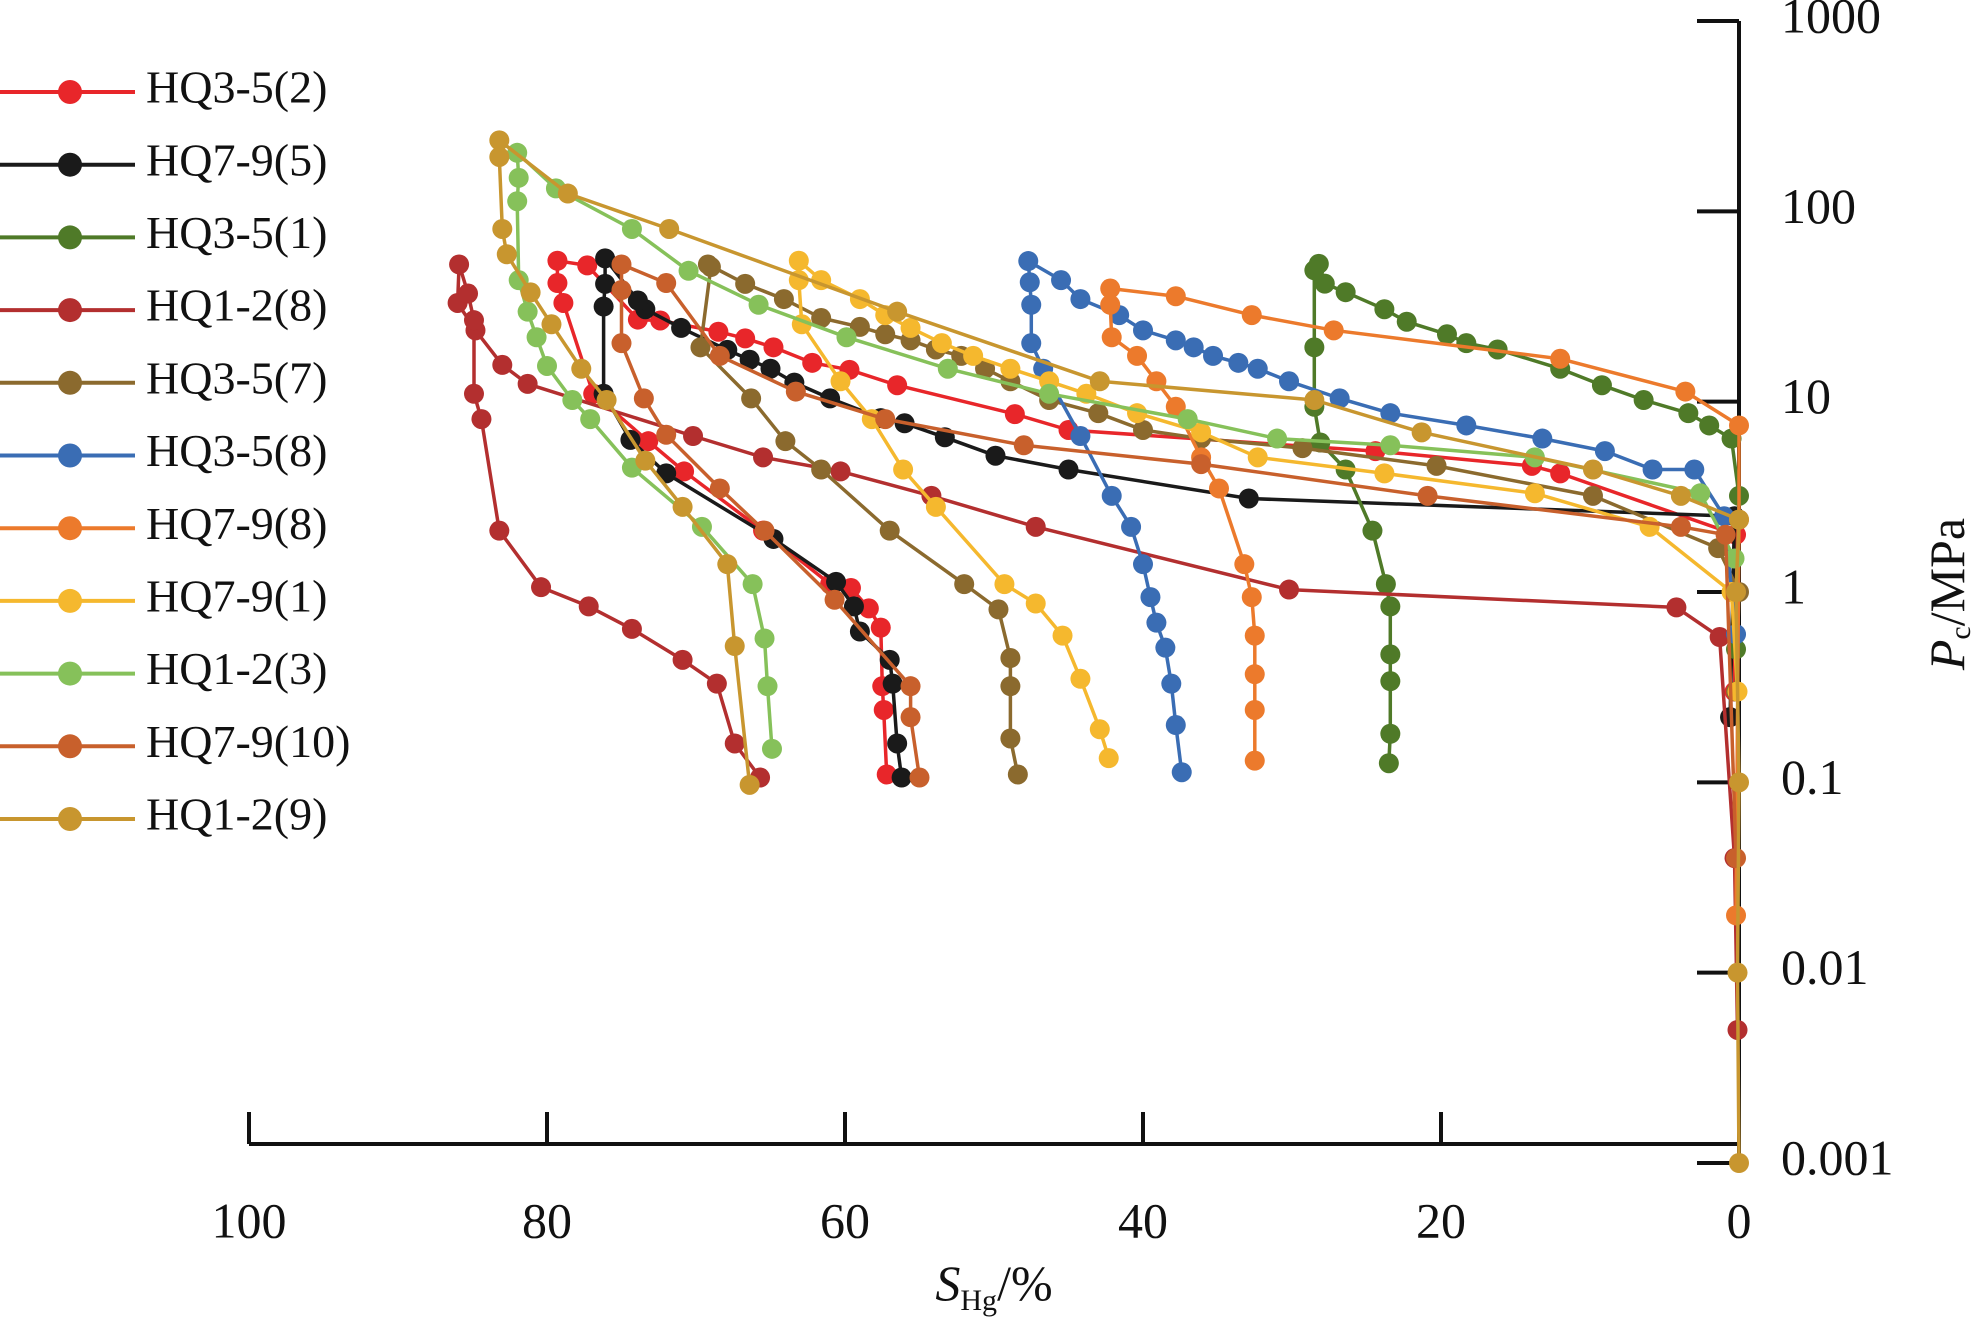 The image size is (1982, 1329). I want to click on legend-label: HQ1-2(8), so click(236, 305).